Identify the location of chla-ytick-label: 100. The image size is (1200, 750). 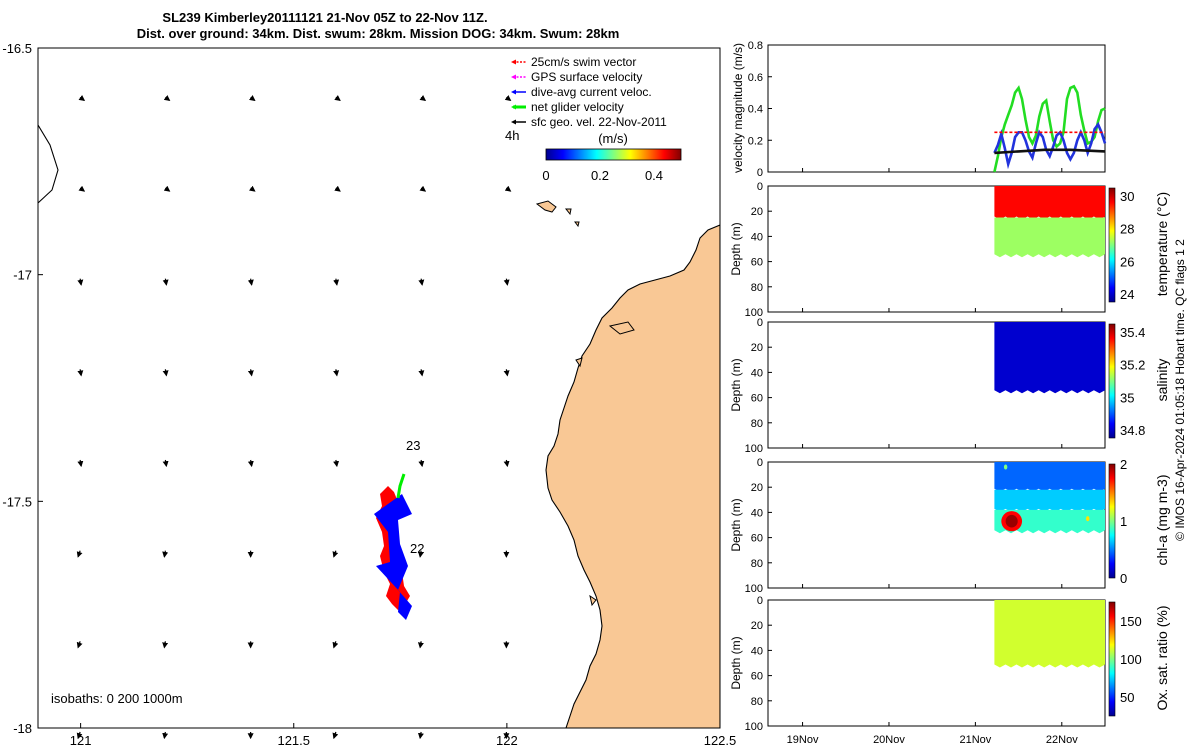
(754, 589).